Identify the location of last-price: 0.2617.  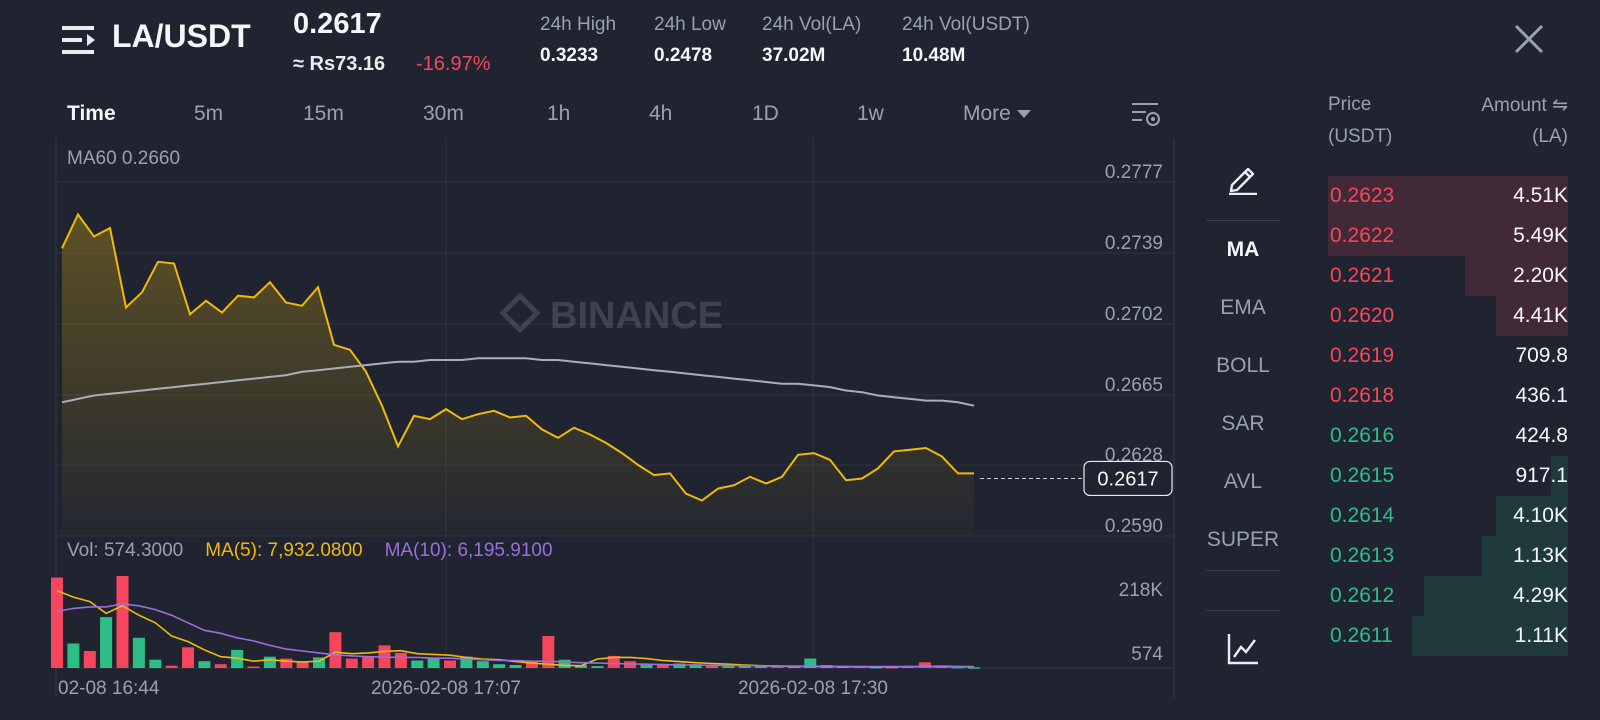
(337, 24).